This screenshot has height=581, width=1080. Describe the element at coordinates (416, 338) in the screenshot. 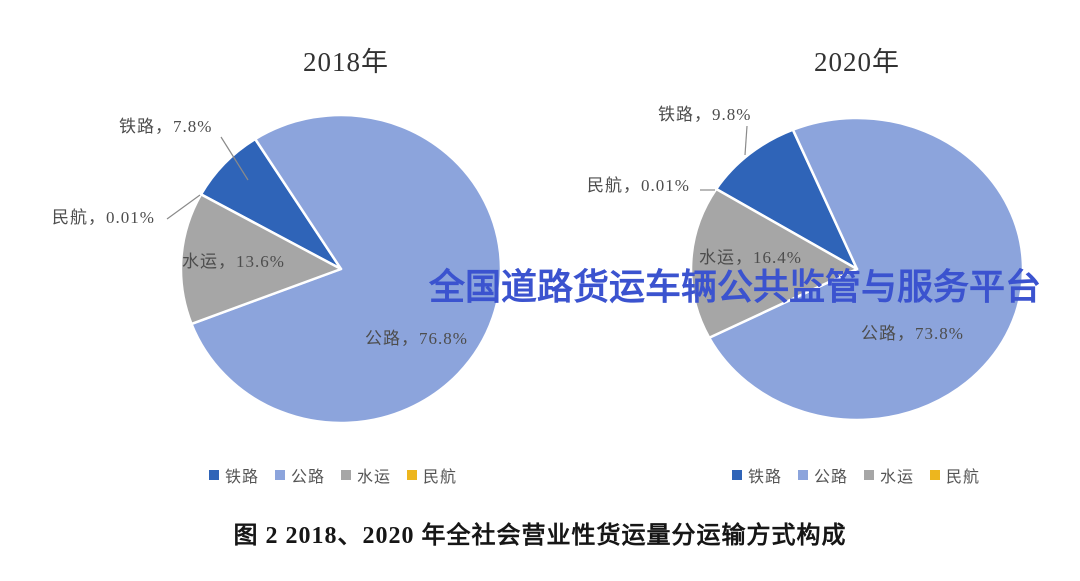

I see `pie-2018-label-road: 公路，76.8%` at that location.